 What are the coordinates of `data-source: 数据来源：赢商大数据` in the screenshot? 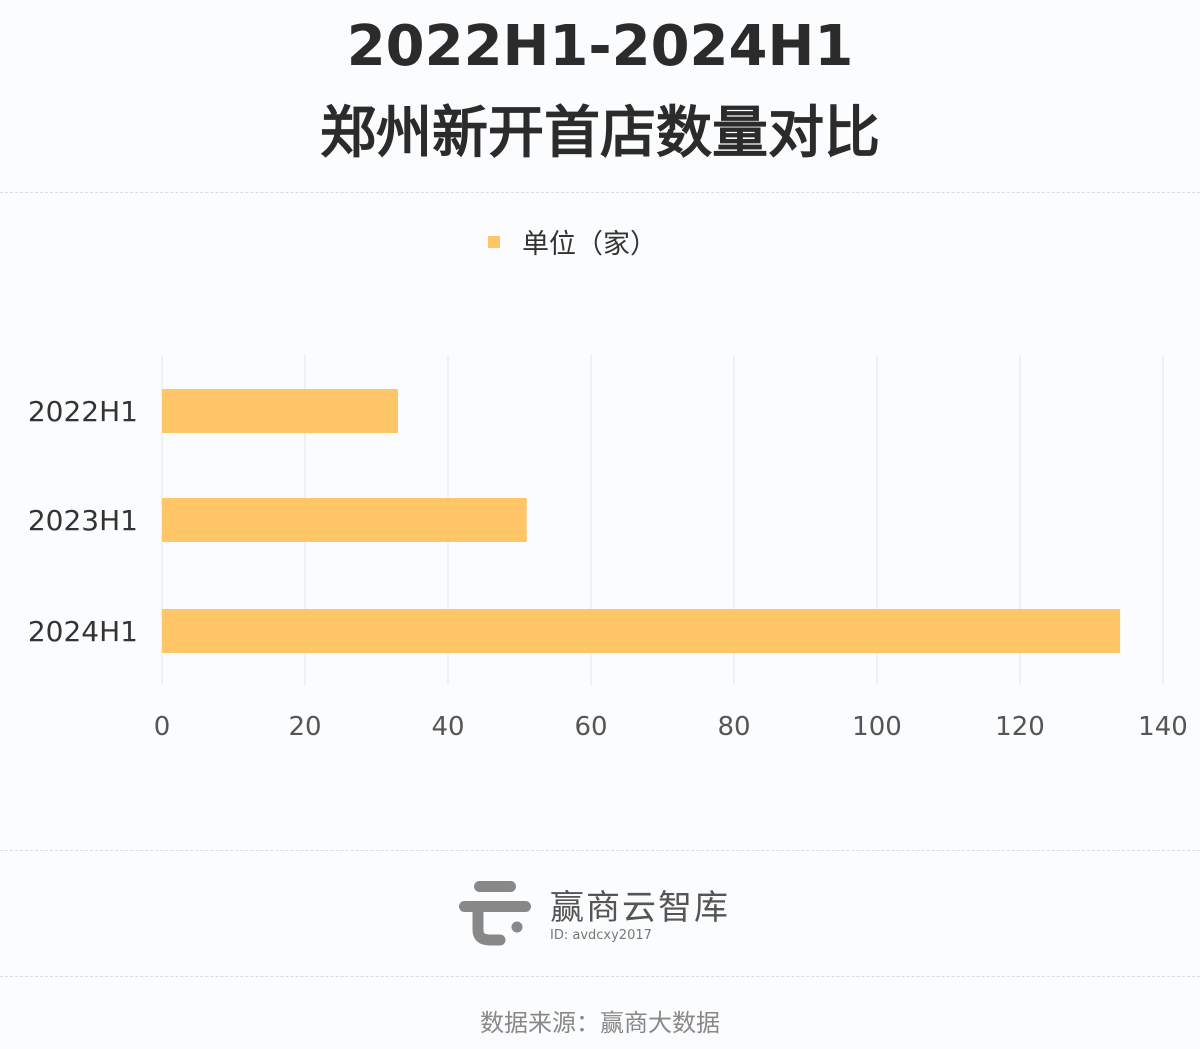 It's located at (600, 1023).